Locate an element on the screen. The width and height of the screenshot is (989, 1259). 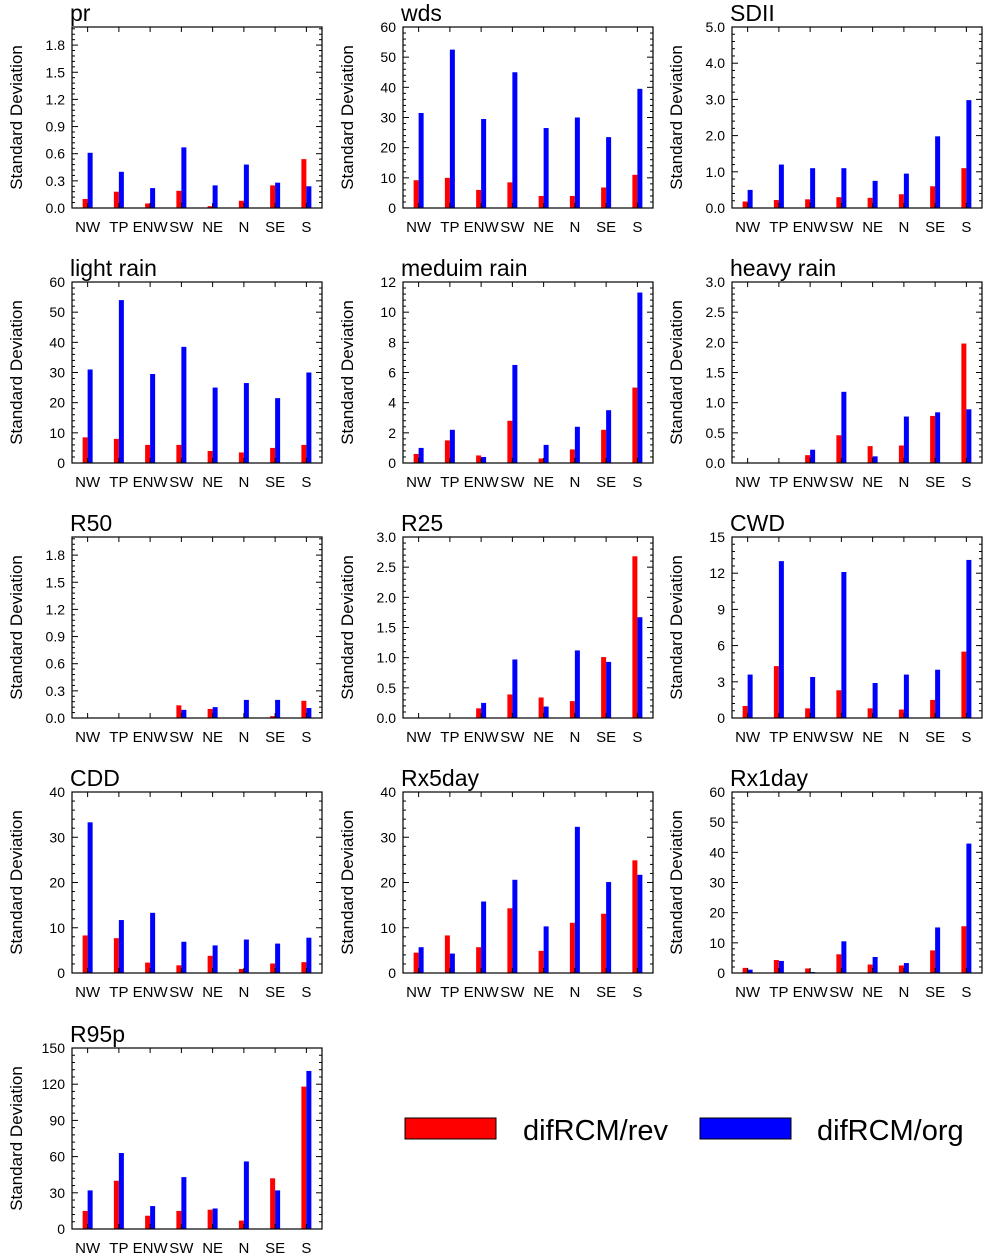
y-tick-label: 30 is located at coordinates (57, 1193).